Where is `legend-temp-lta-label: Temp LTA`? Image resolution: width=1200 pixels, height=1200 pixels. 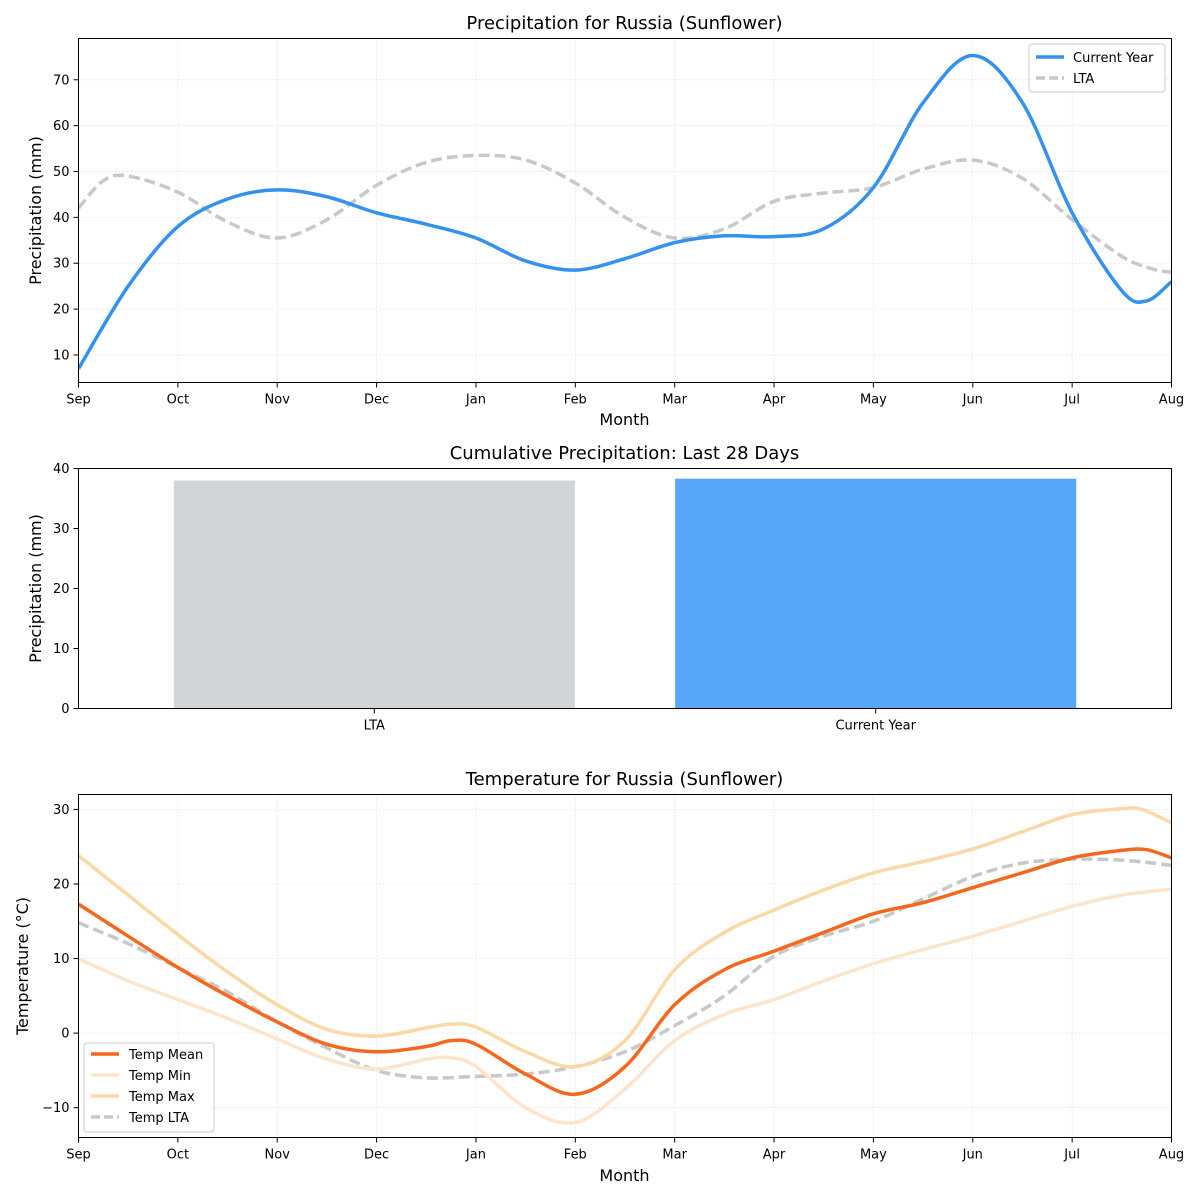 legend-temp-lta-label: Temp LTA is located at coordinates (158, 1118).